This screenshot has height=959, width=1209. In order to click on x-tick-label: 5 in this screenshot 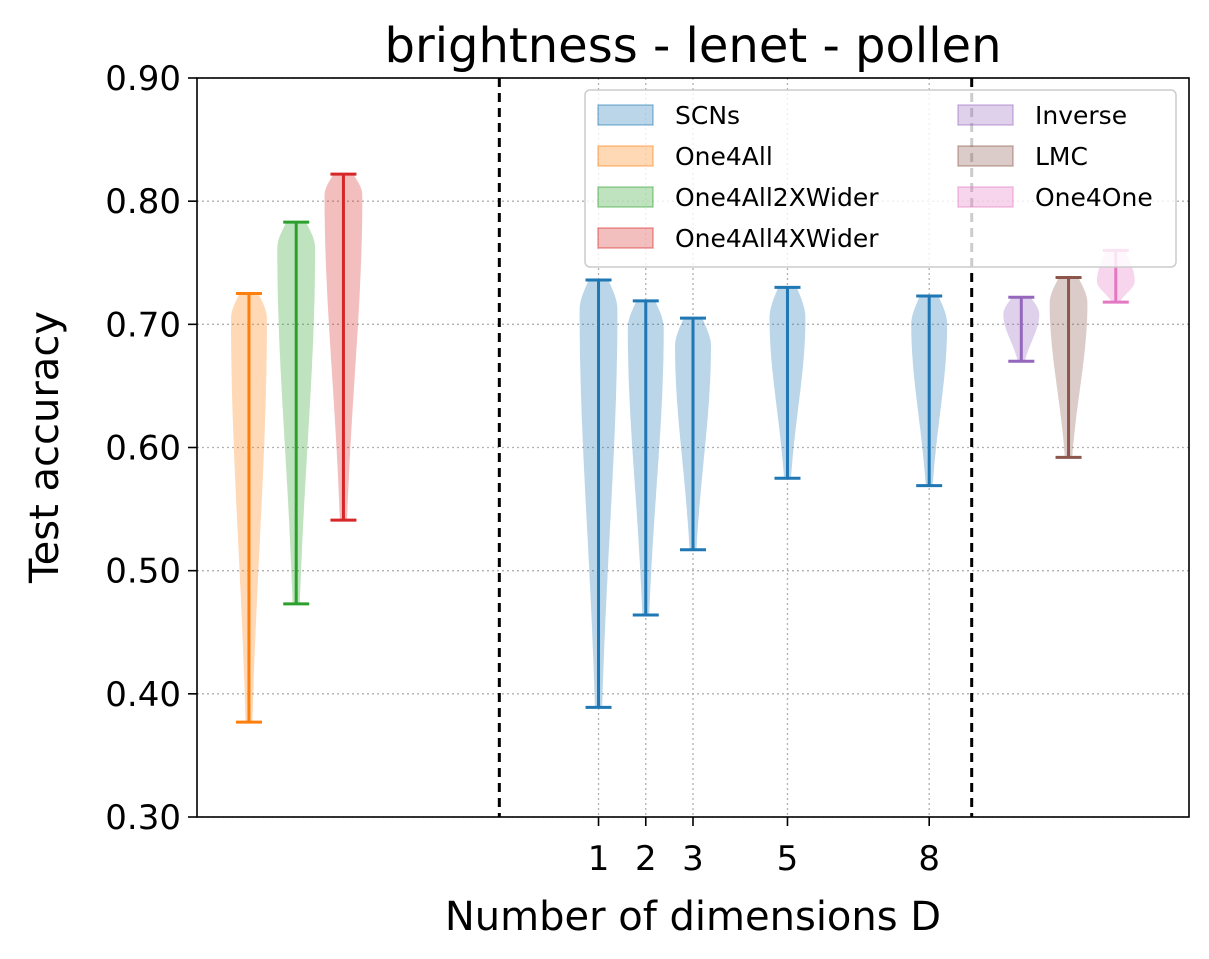, I will do `click(788, 859)`.